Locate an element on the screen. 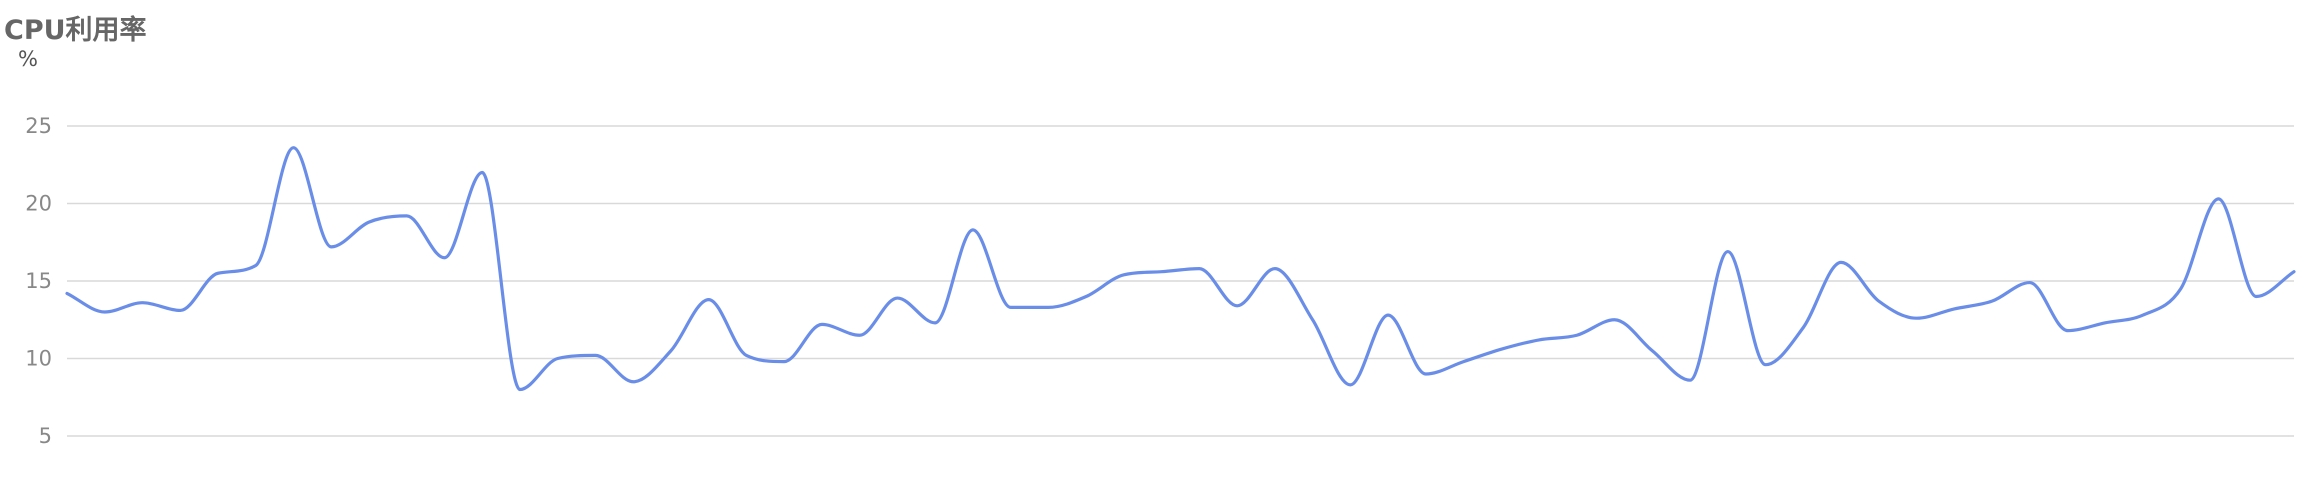 The height and width of the screenshot is (488, 2298). y-tick-label: 5 is located at coordinates (45, 436).